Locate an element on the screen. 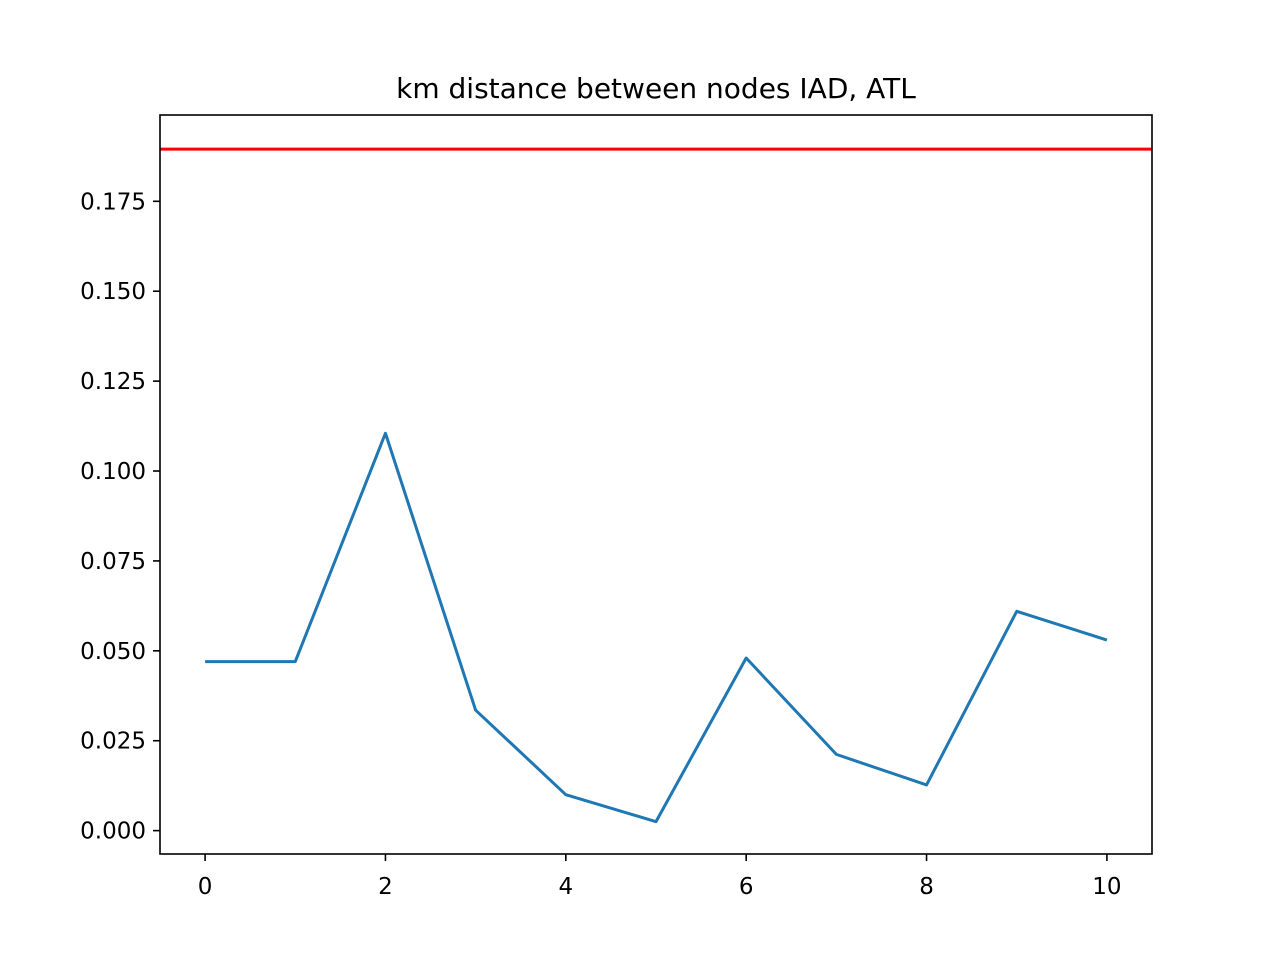 The image size is (1280, 960). x-tick-label: 10 is located at coordinates (1106, 887).